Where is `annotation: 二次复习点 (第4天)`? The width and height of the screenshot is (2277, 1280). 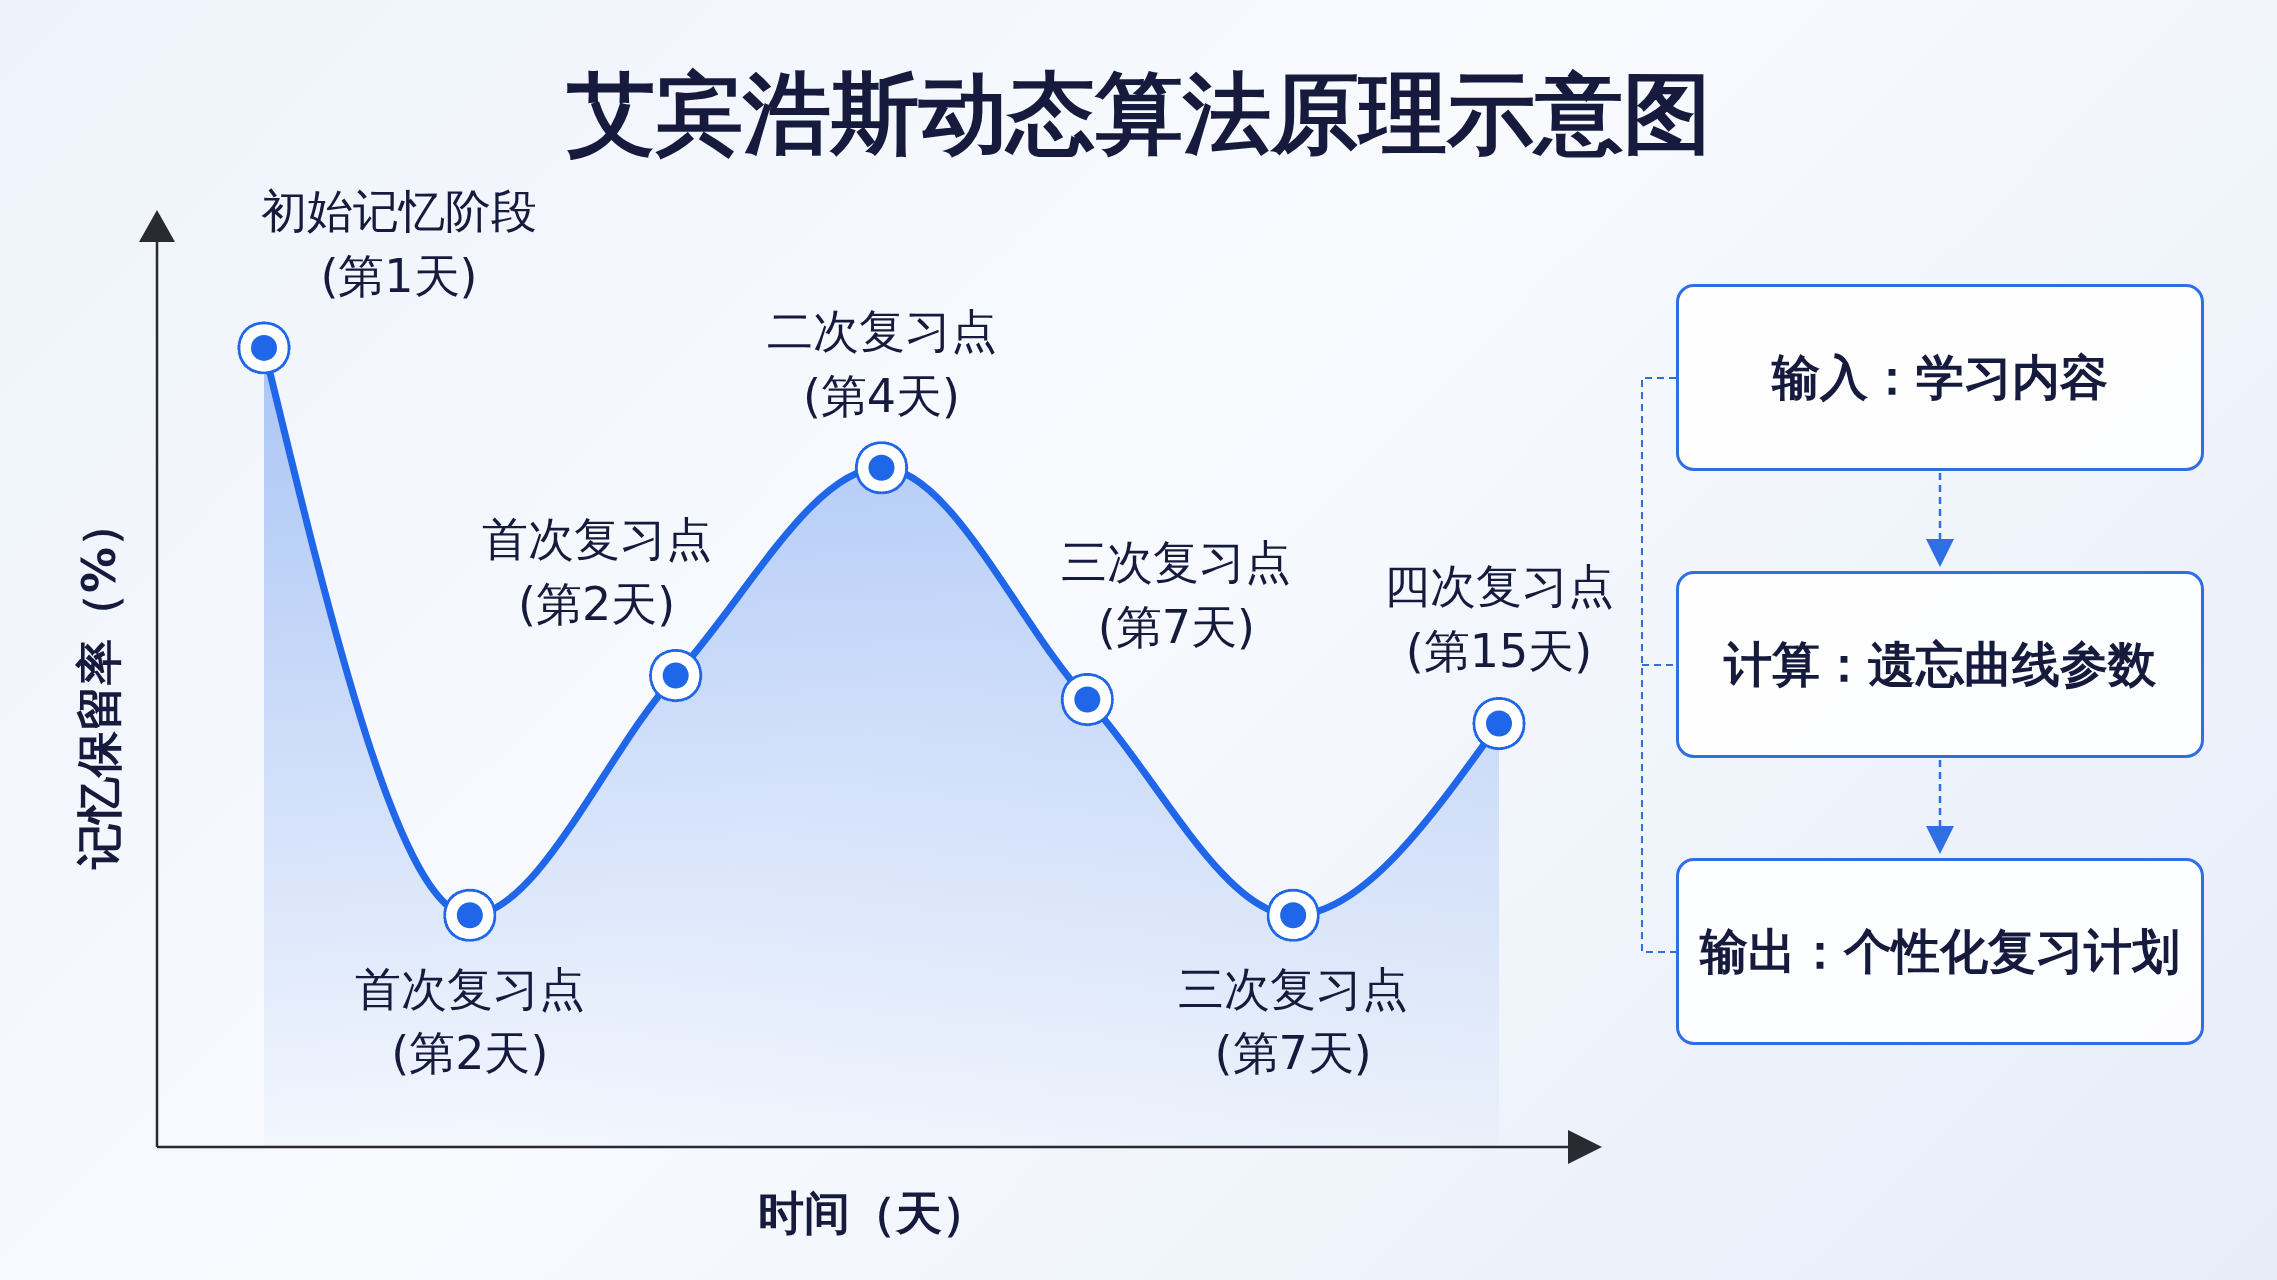 annotation: 二次复习点 (第4天) is located at coordinates (881, 363).